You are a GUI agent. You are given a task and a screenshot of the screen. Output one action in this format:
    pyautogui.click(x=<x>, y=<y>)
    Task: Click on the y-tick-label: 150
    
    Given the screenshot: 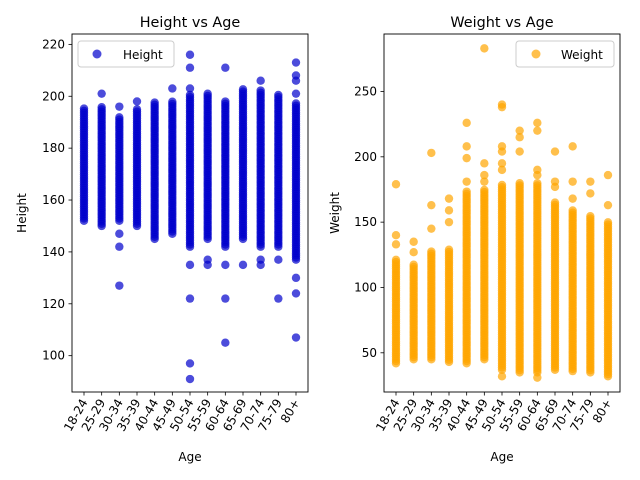 What is the action you would take?
    pyautogui.click(x=365, y=222)
    